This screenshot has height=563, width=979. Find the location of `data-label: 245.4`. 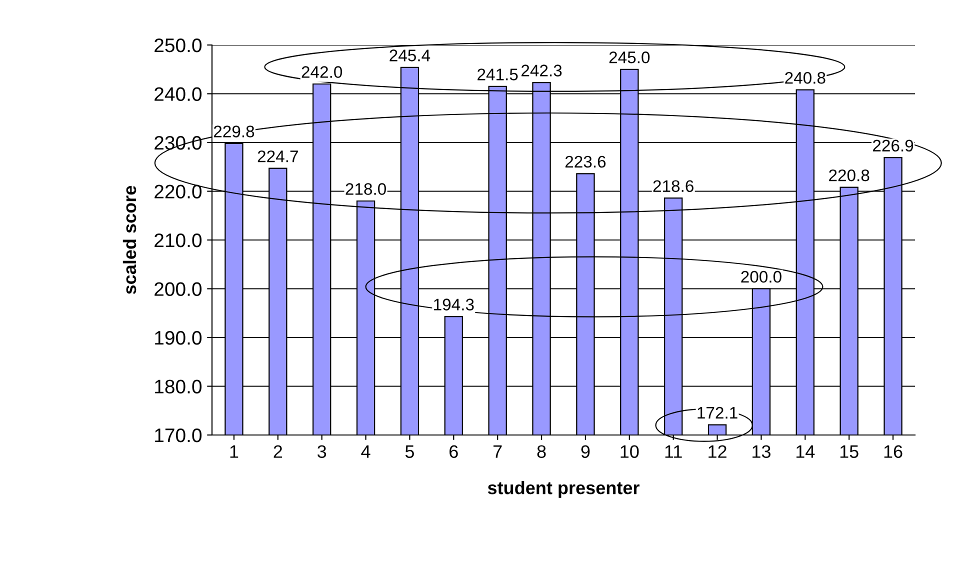

data-label: 245.4 is located at coordinates (410, 56).